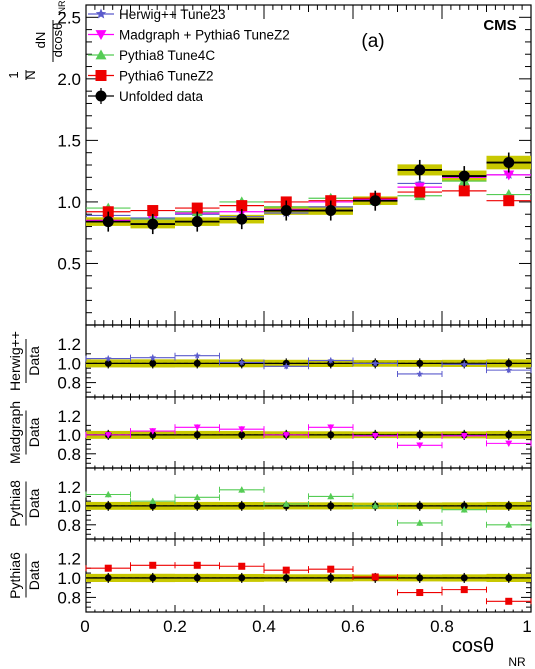  Describe the element at coordinates (264, 626) in the screenshot. I see `x-tick-label: 0.4` at that location.